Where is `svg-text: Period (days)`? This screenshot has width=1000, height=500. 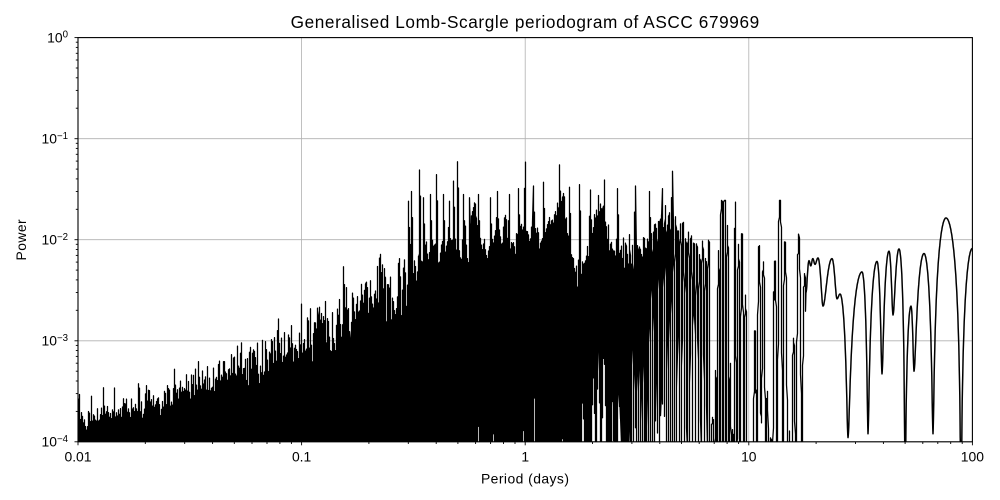 svg-text: Period (days) is located at coordinates (525, 478).